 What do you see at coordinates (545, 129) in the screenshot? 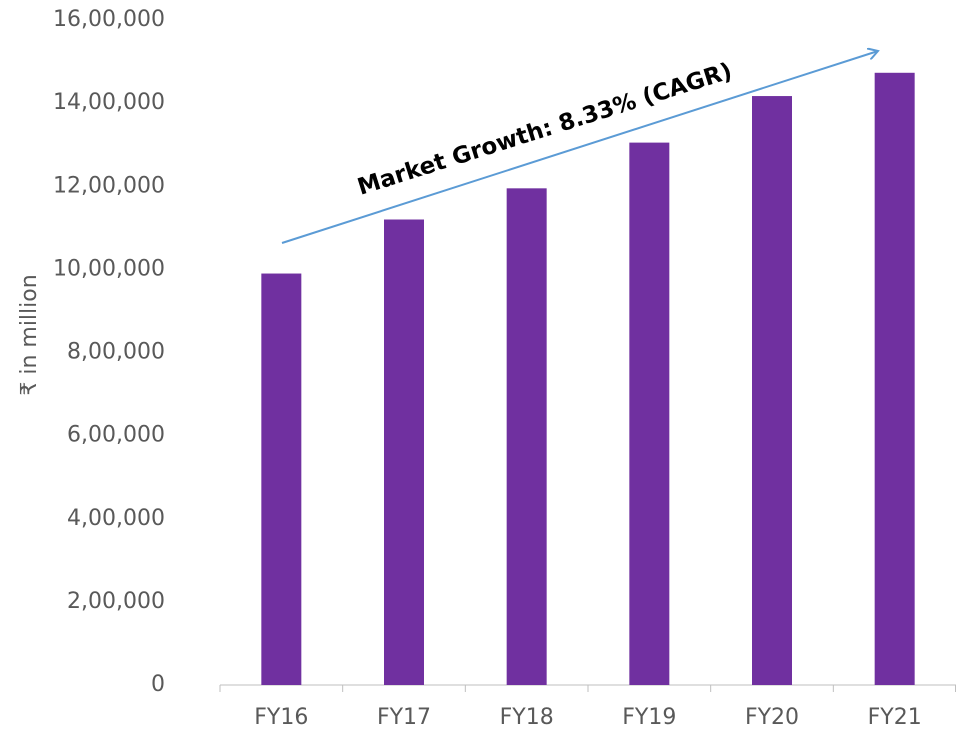
I see `annotation: Market Growth: 8.33% (CAGR)` at bounding box center [545, 129].